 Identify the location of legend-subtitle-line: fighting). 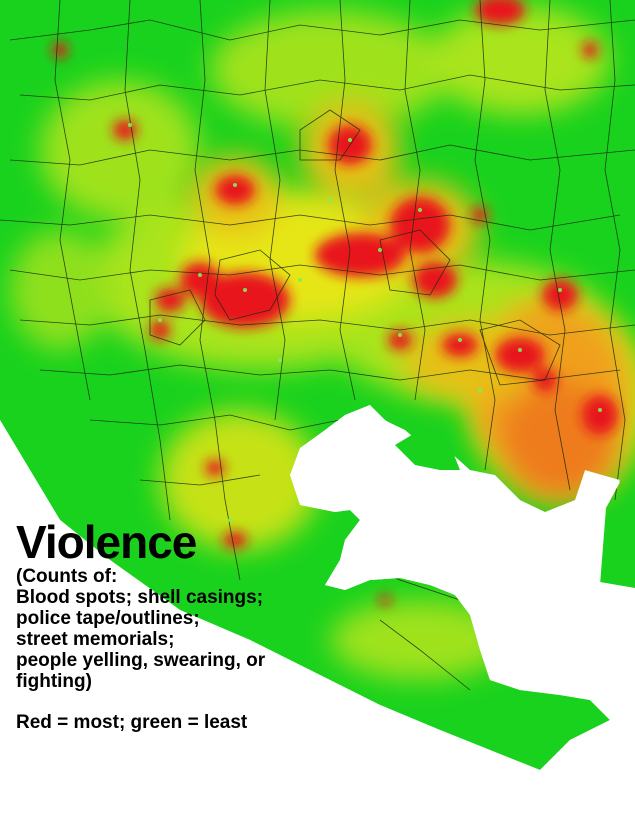
(54, 681).